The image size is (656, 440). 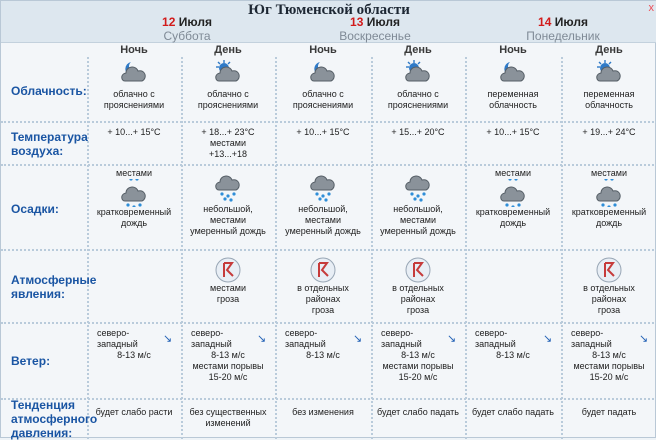 What do you see at coordinates (608, 74) in the screenshot?
I see `sun-cloud-icon` at bounding box center [608, 74].